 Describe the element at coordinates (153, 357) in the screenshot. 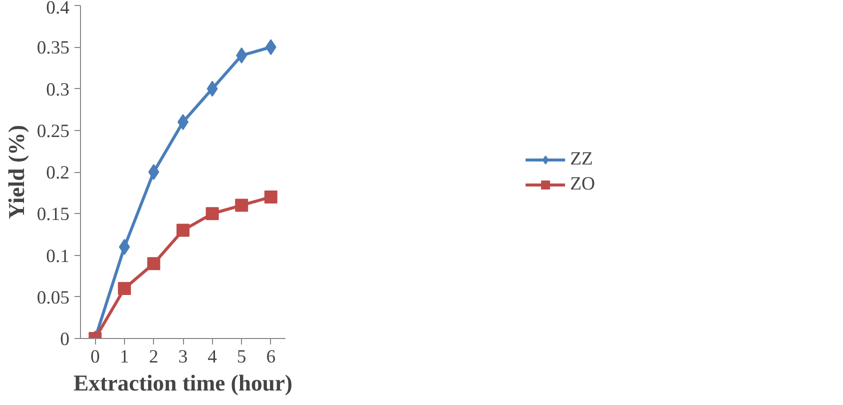

I see `x-tick-label: 2` at that location.